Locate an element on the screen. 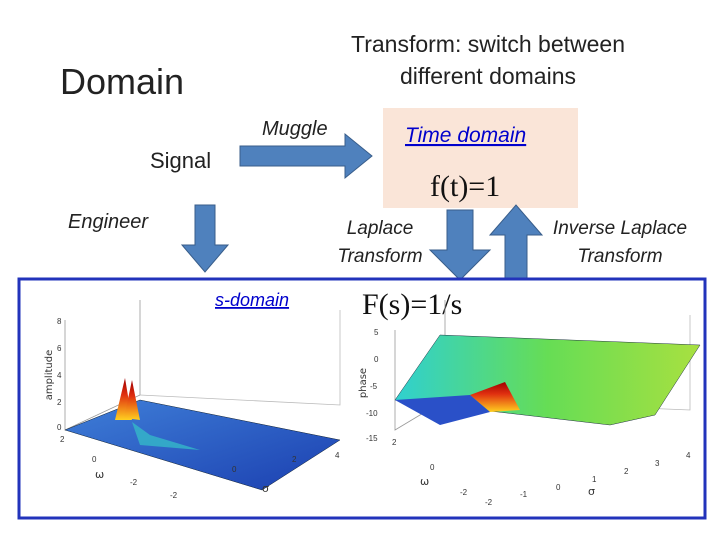 The width and height of the screenshot is (720, 540). surface is located at coordinates (202, 445).